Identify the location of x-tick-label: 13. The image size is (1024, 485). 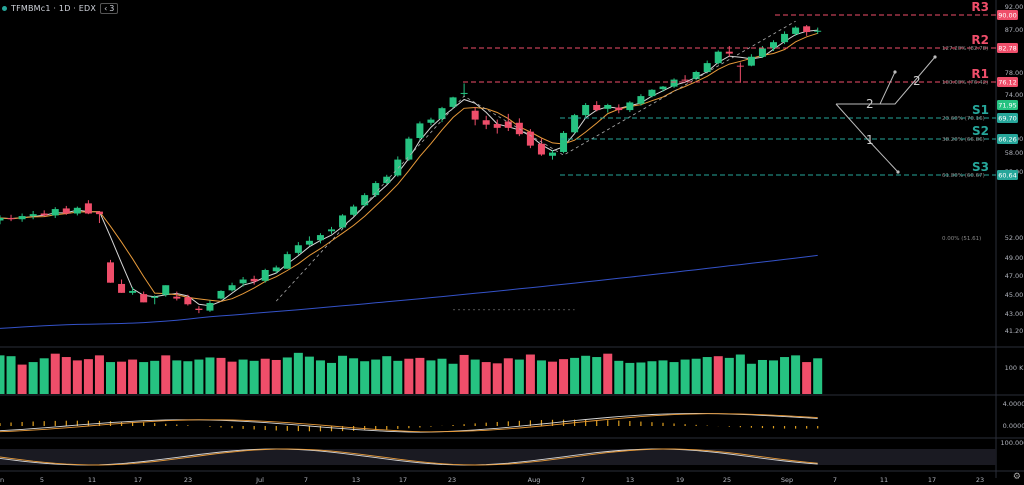
(356, 480).